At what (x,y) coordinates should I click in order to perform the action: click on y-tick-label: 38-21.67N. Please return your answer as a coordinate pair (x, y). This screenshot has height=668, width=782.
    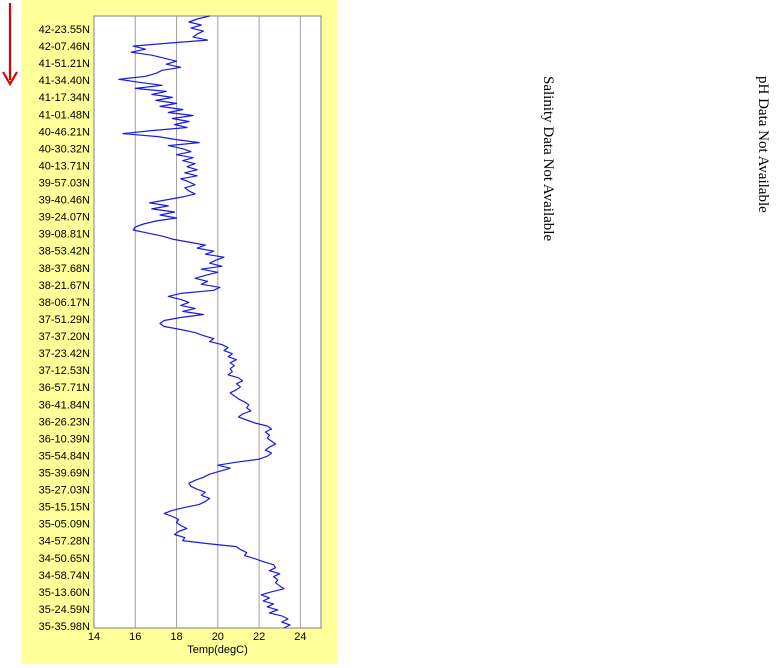
    Looking at the image, I should click on (64, 286).